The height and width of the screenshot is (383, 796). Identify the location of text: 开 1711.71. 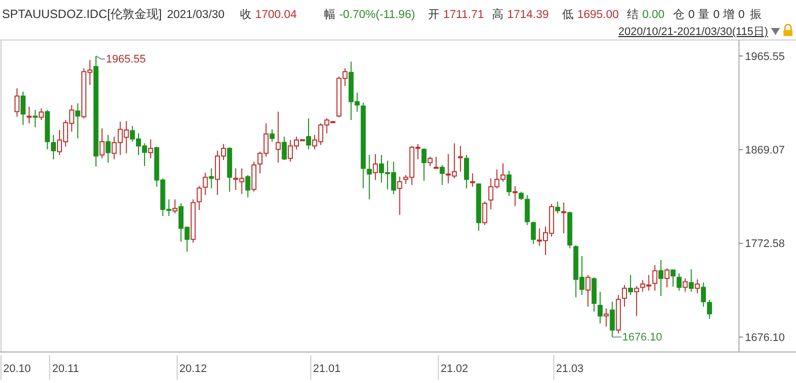
(456, 14).